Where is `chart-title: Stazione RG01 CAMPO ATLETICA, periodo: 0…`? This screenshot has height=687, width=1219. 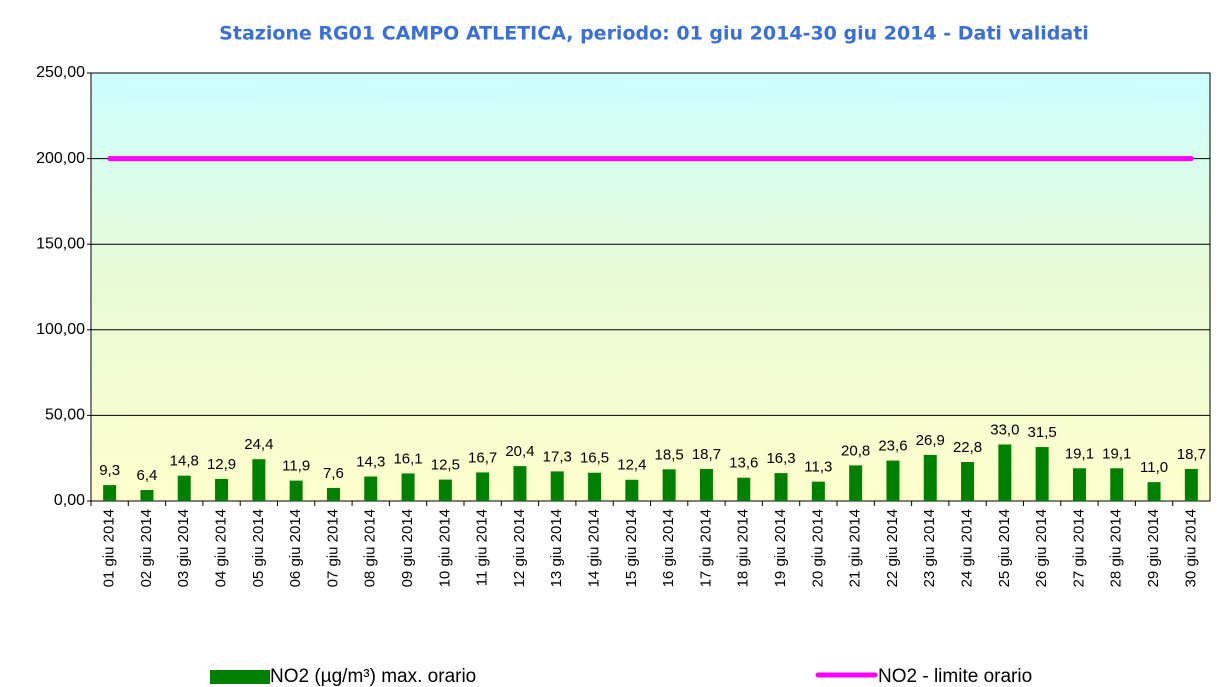
chart-title: Stazione RG01 CAMPO ATLETICA, periodo: 0… is located at coordinates (654, 34).